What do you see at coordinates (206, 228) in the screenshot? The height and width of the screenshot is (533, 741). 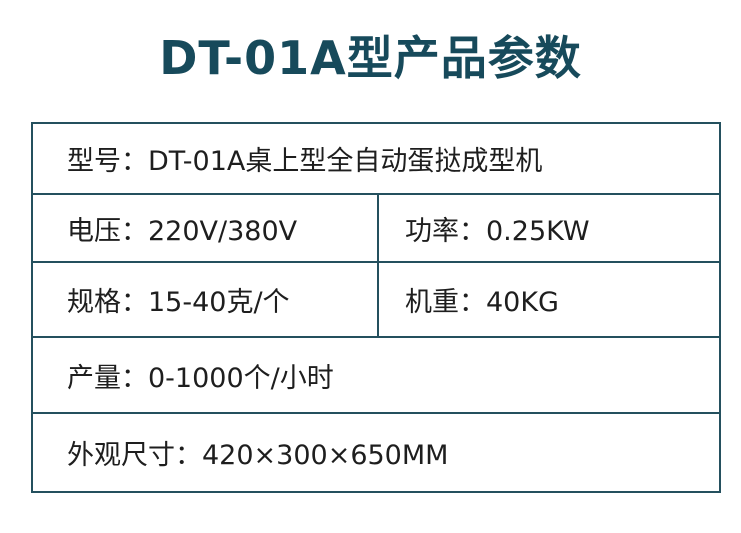 I see `cell-voltage: 电压：220V/380V` at bounding box center [206, 228].